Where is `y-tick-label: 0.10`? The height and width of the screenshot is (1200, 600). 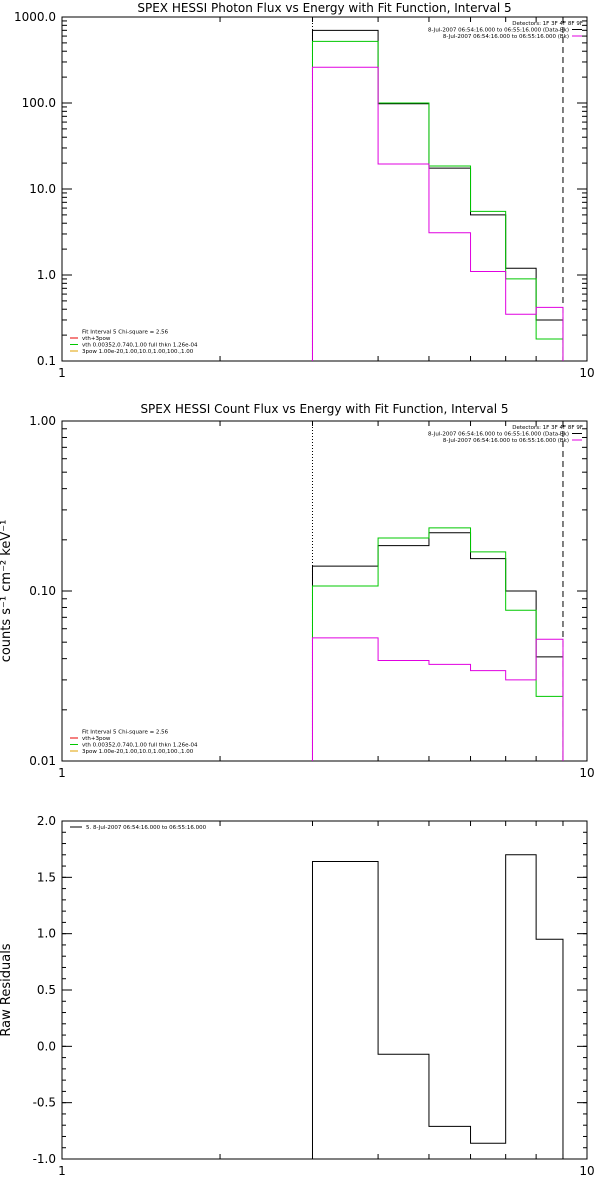 y-tick-label: 0.10 is located at coordinates (42, 591).